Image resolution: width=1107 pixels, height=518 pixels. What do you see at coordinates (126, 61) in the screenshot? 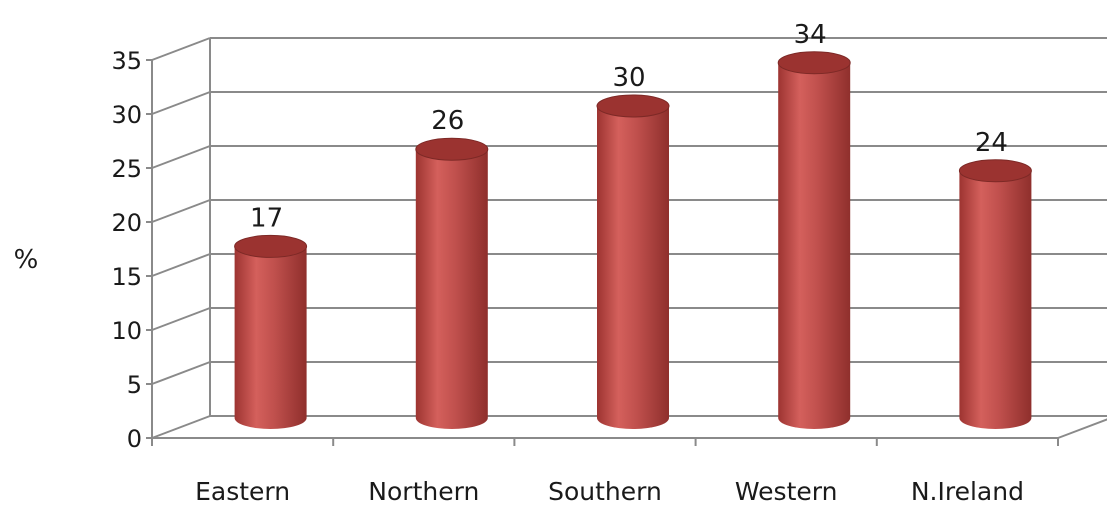
I see `y-tick-label: 35` at bounding box center [126, 61].